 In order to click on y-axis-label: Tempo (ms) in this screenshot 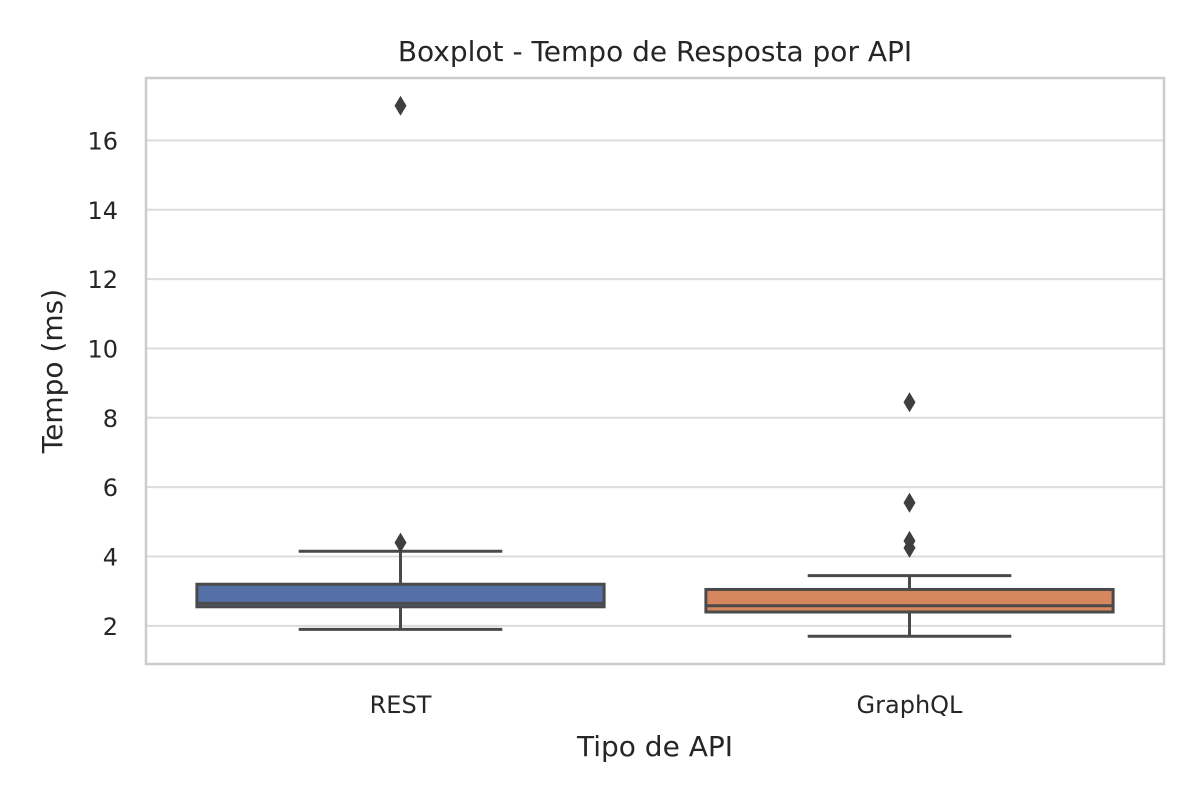, I will do `click(52, 371)`.